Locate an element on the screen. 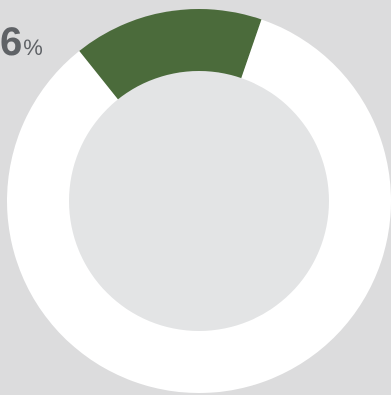 Image resolution: width=391 pixels, height=395 pixels. percentage-label: 6% is located at coordinates (21, 42).